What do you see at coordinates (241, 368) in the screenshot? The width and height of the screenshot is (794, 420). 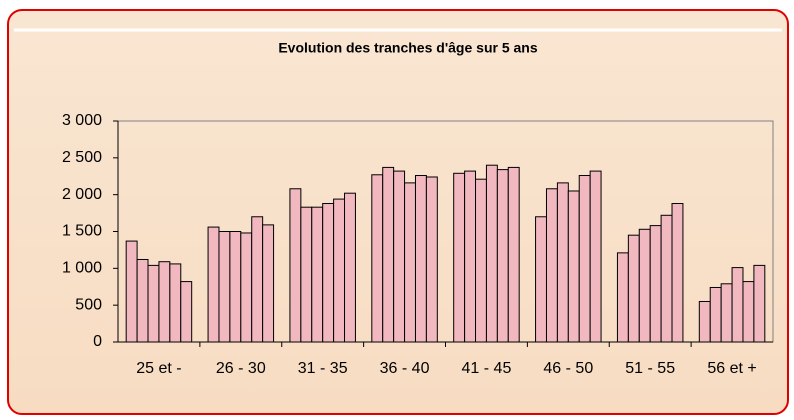 I see `x-tick-label: 26 - 30` at bounding box center [241, 368].